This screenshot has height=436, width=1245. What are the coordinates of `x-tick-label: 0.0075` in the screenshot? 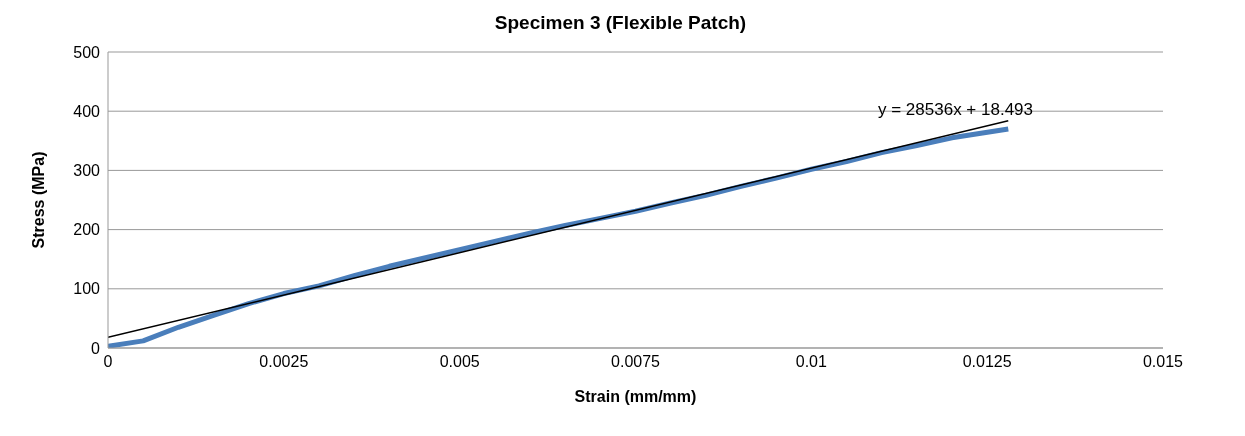 It's located at (636, 362).